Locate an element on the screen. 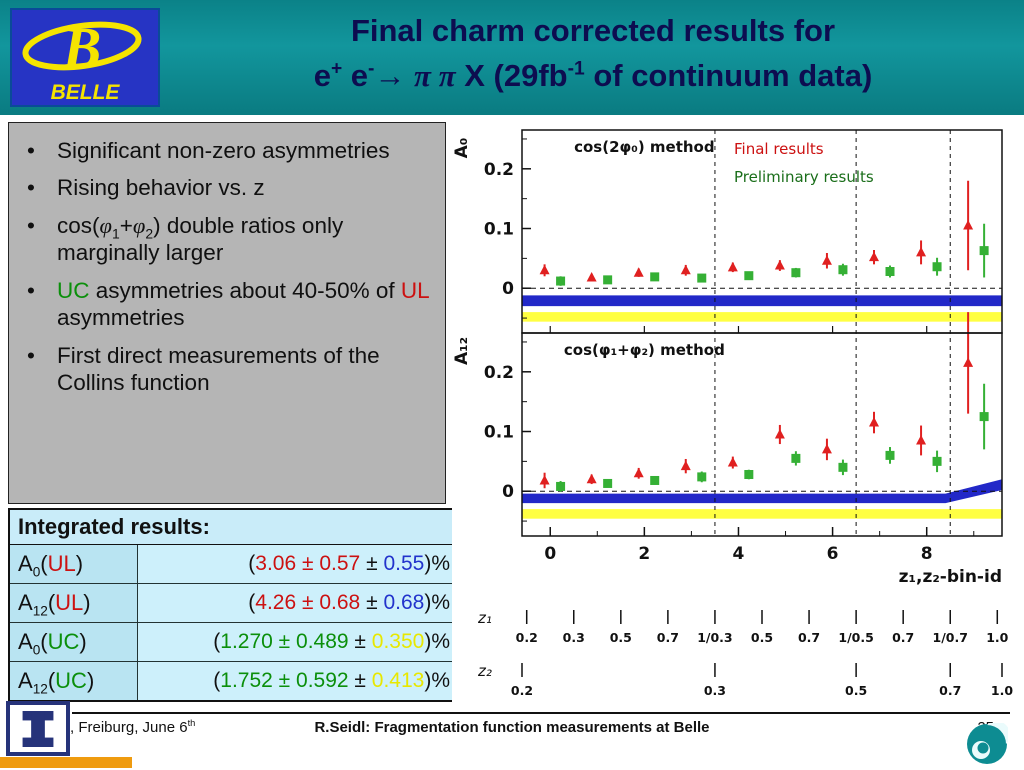  belle-logo: B BELLE is located at coordinates (85, 57).